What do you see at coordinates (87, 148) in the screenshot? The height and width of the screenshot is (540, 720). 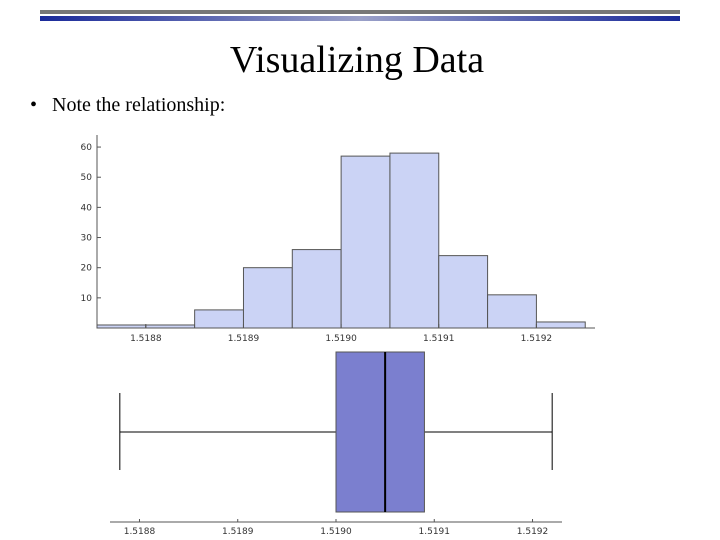 I see `y-tick-label: 60` at bounding box center [87, 148].